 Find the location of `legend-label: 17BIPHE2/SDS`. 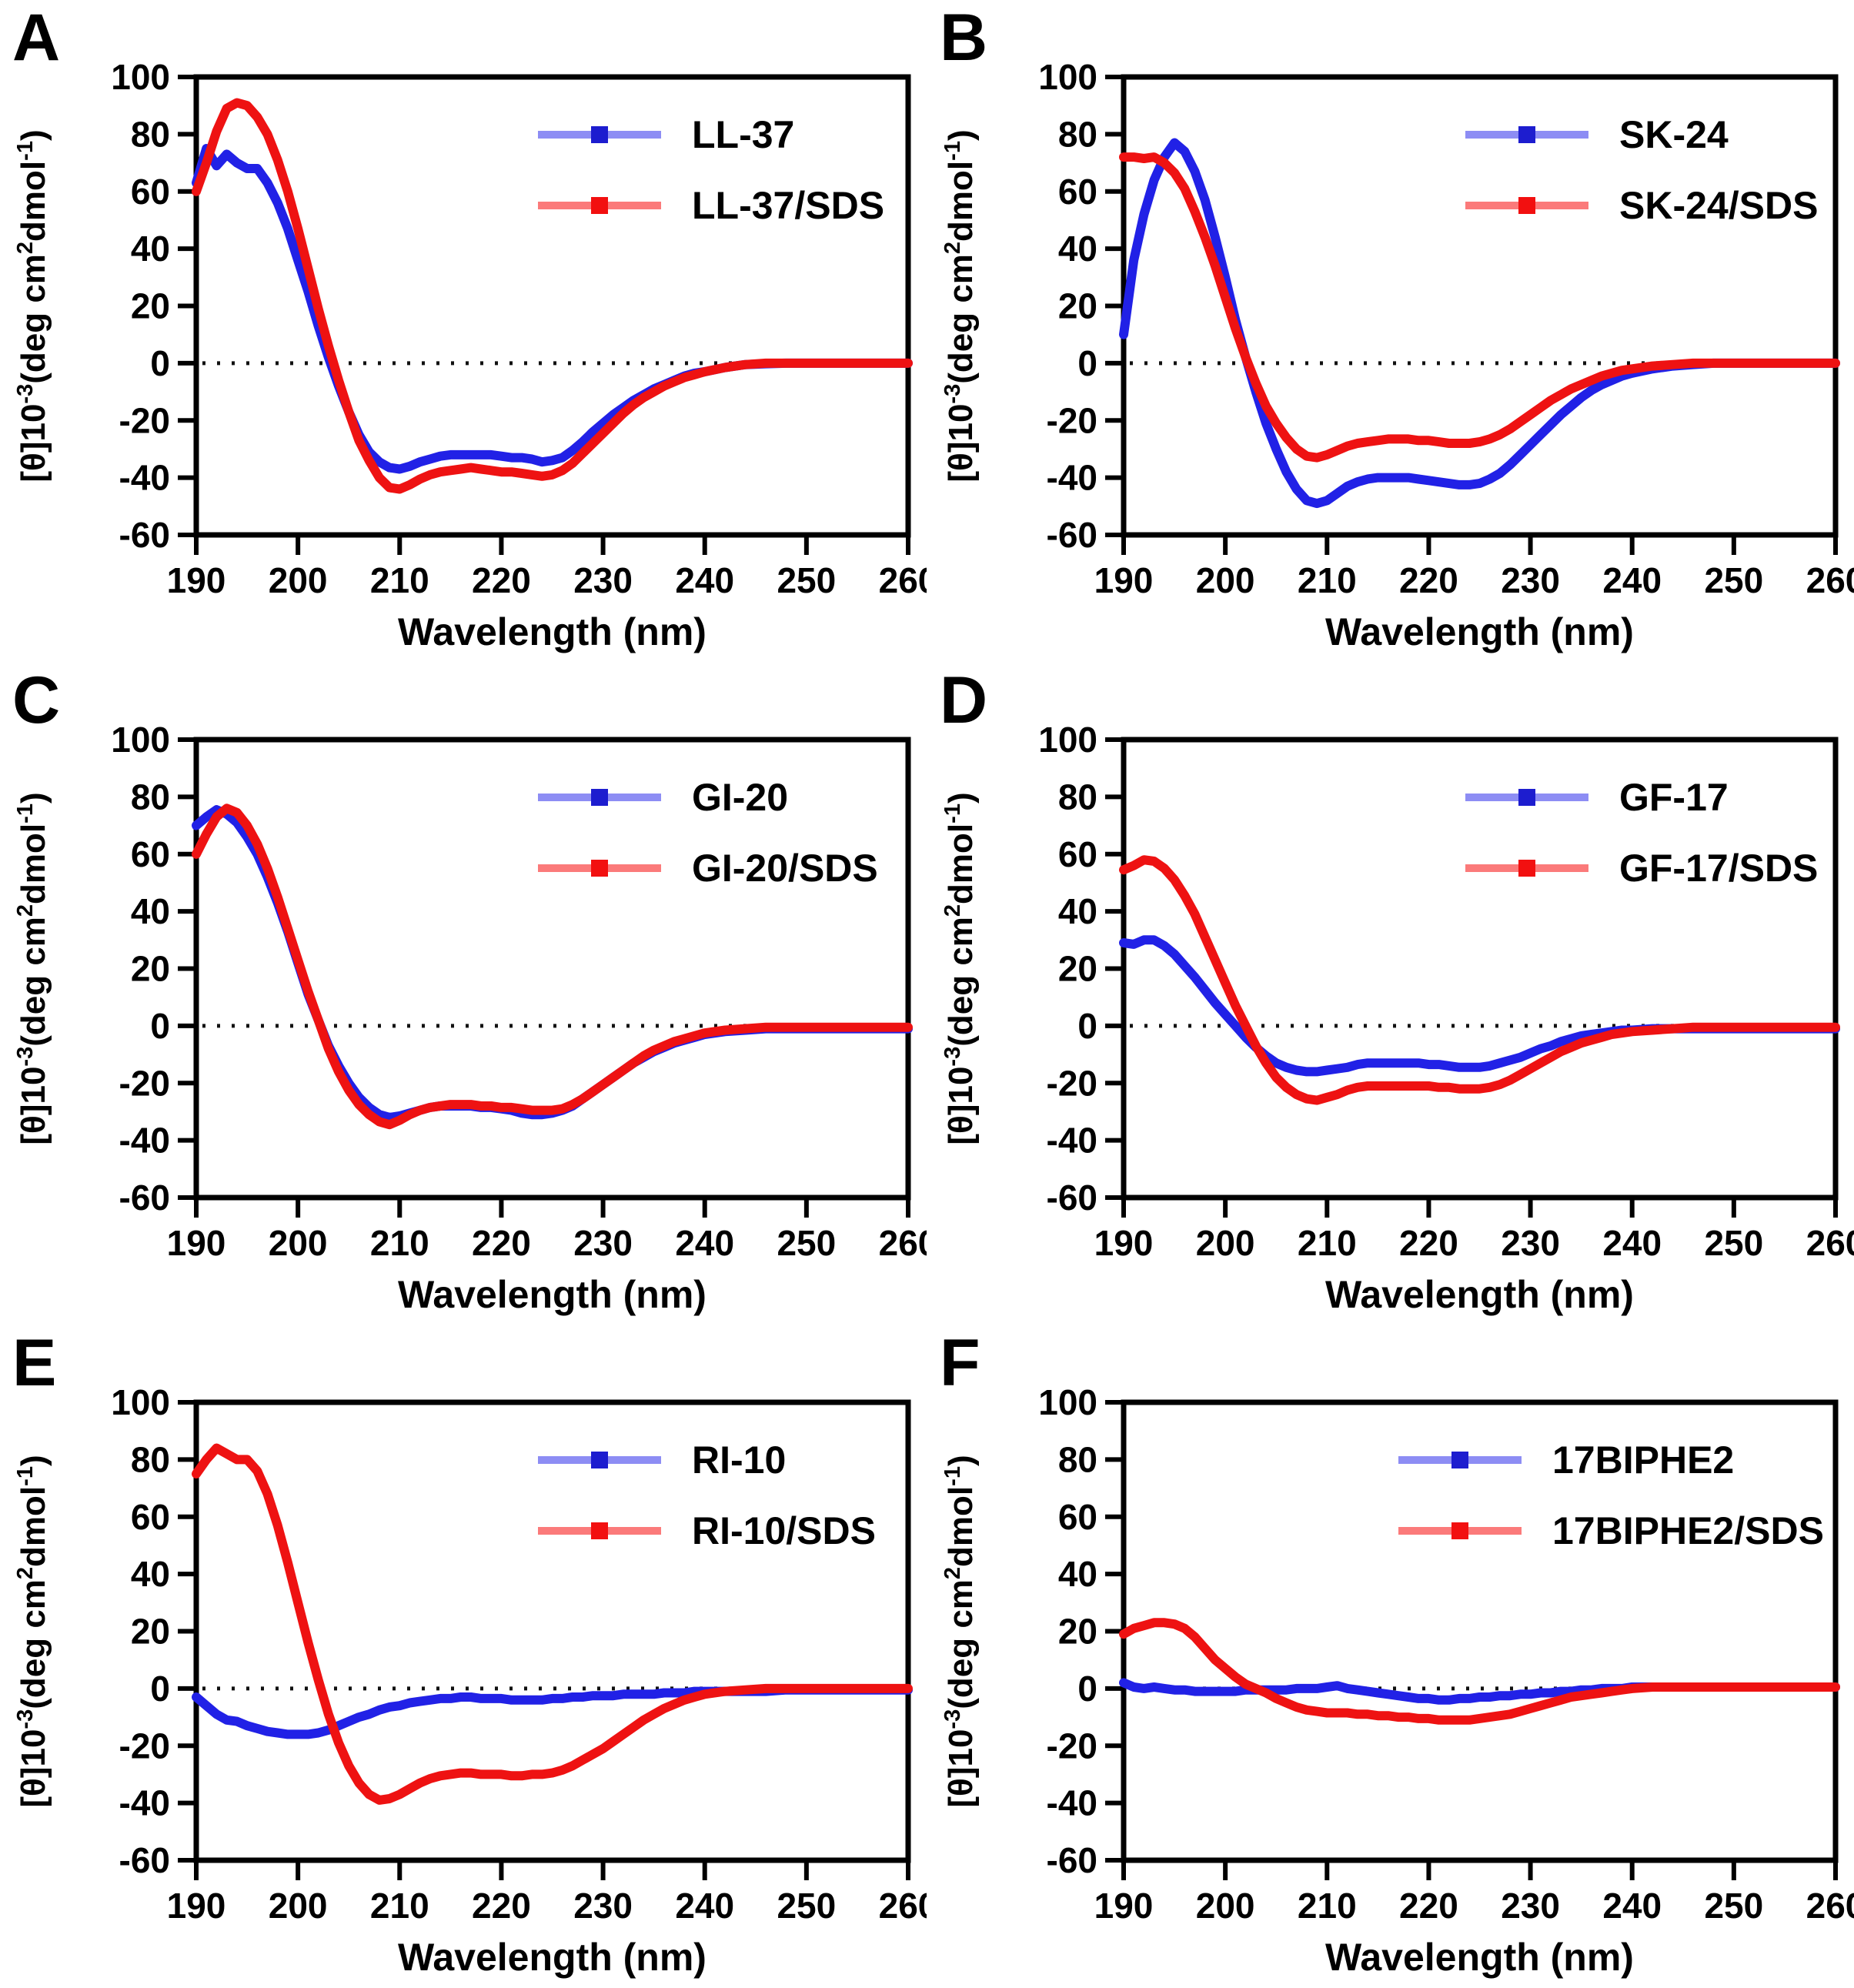

legend-label: 17BIPHE2/SDS is located at coordinates (1688, 1530).